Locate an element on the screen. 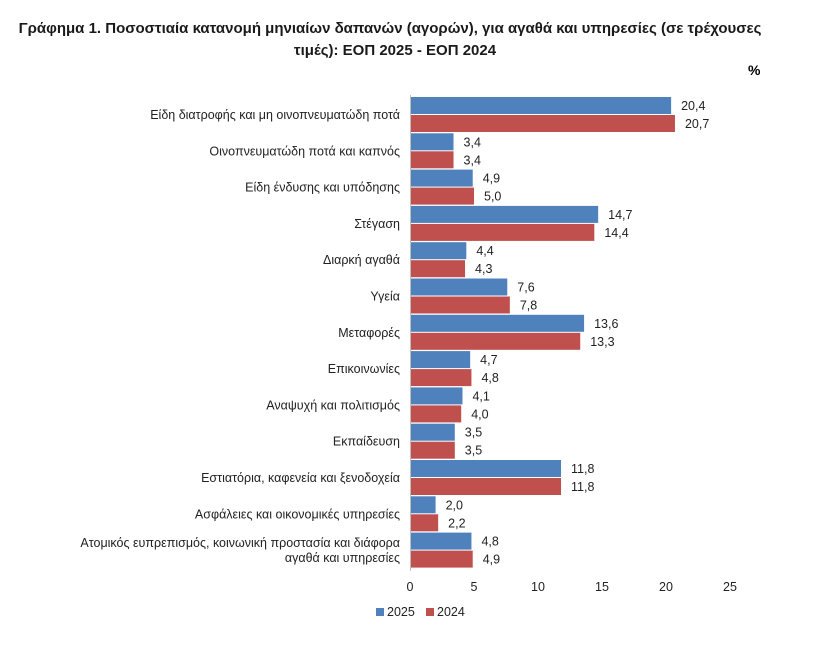  category-label: Μεταφορές is located at coordinates (369, 333).